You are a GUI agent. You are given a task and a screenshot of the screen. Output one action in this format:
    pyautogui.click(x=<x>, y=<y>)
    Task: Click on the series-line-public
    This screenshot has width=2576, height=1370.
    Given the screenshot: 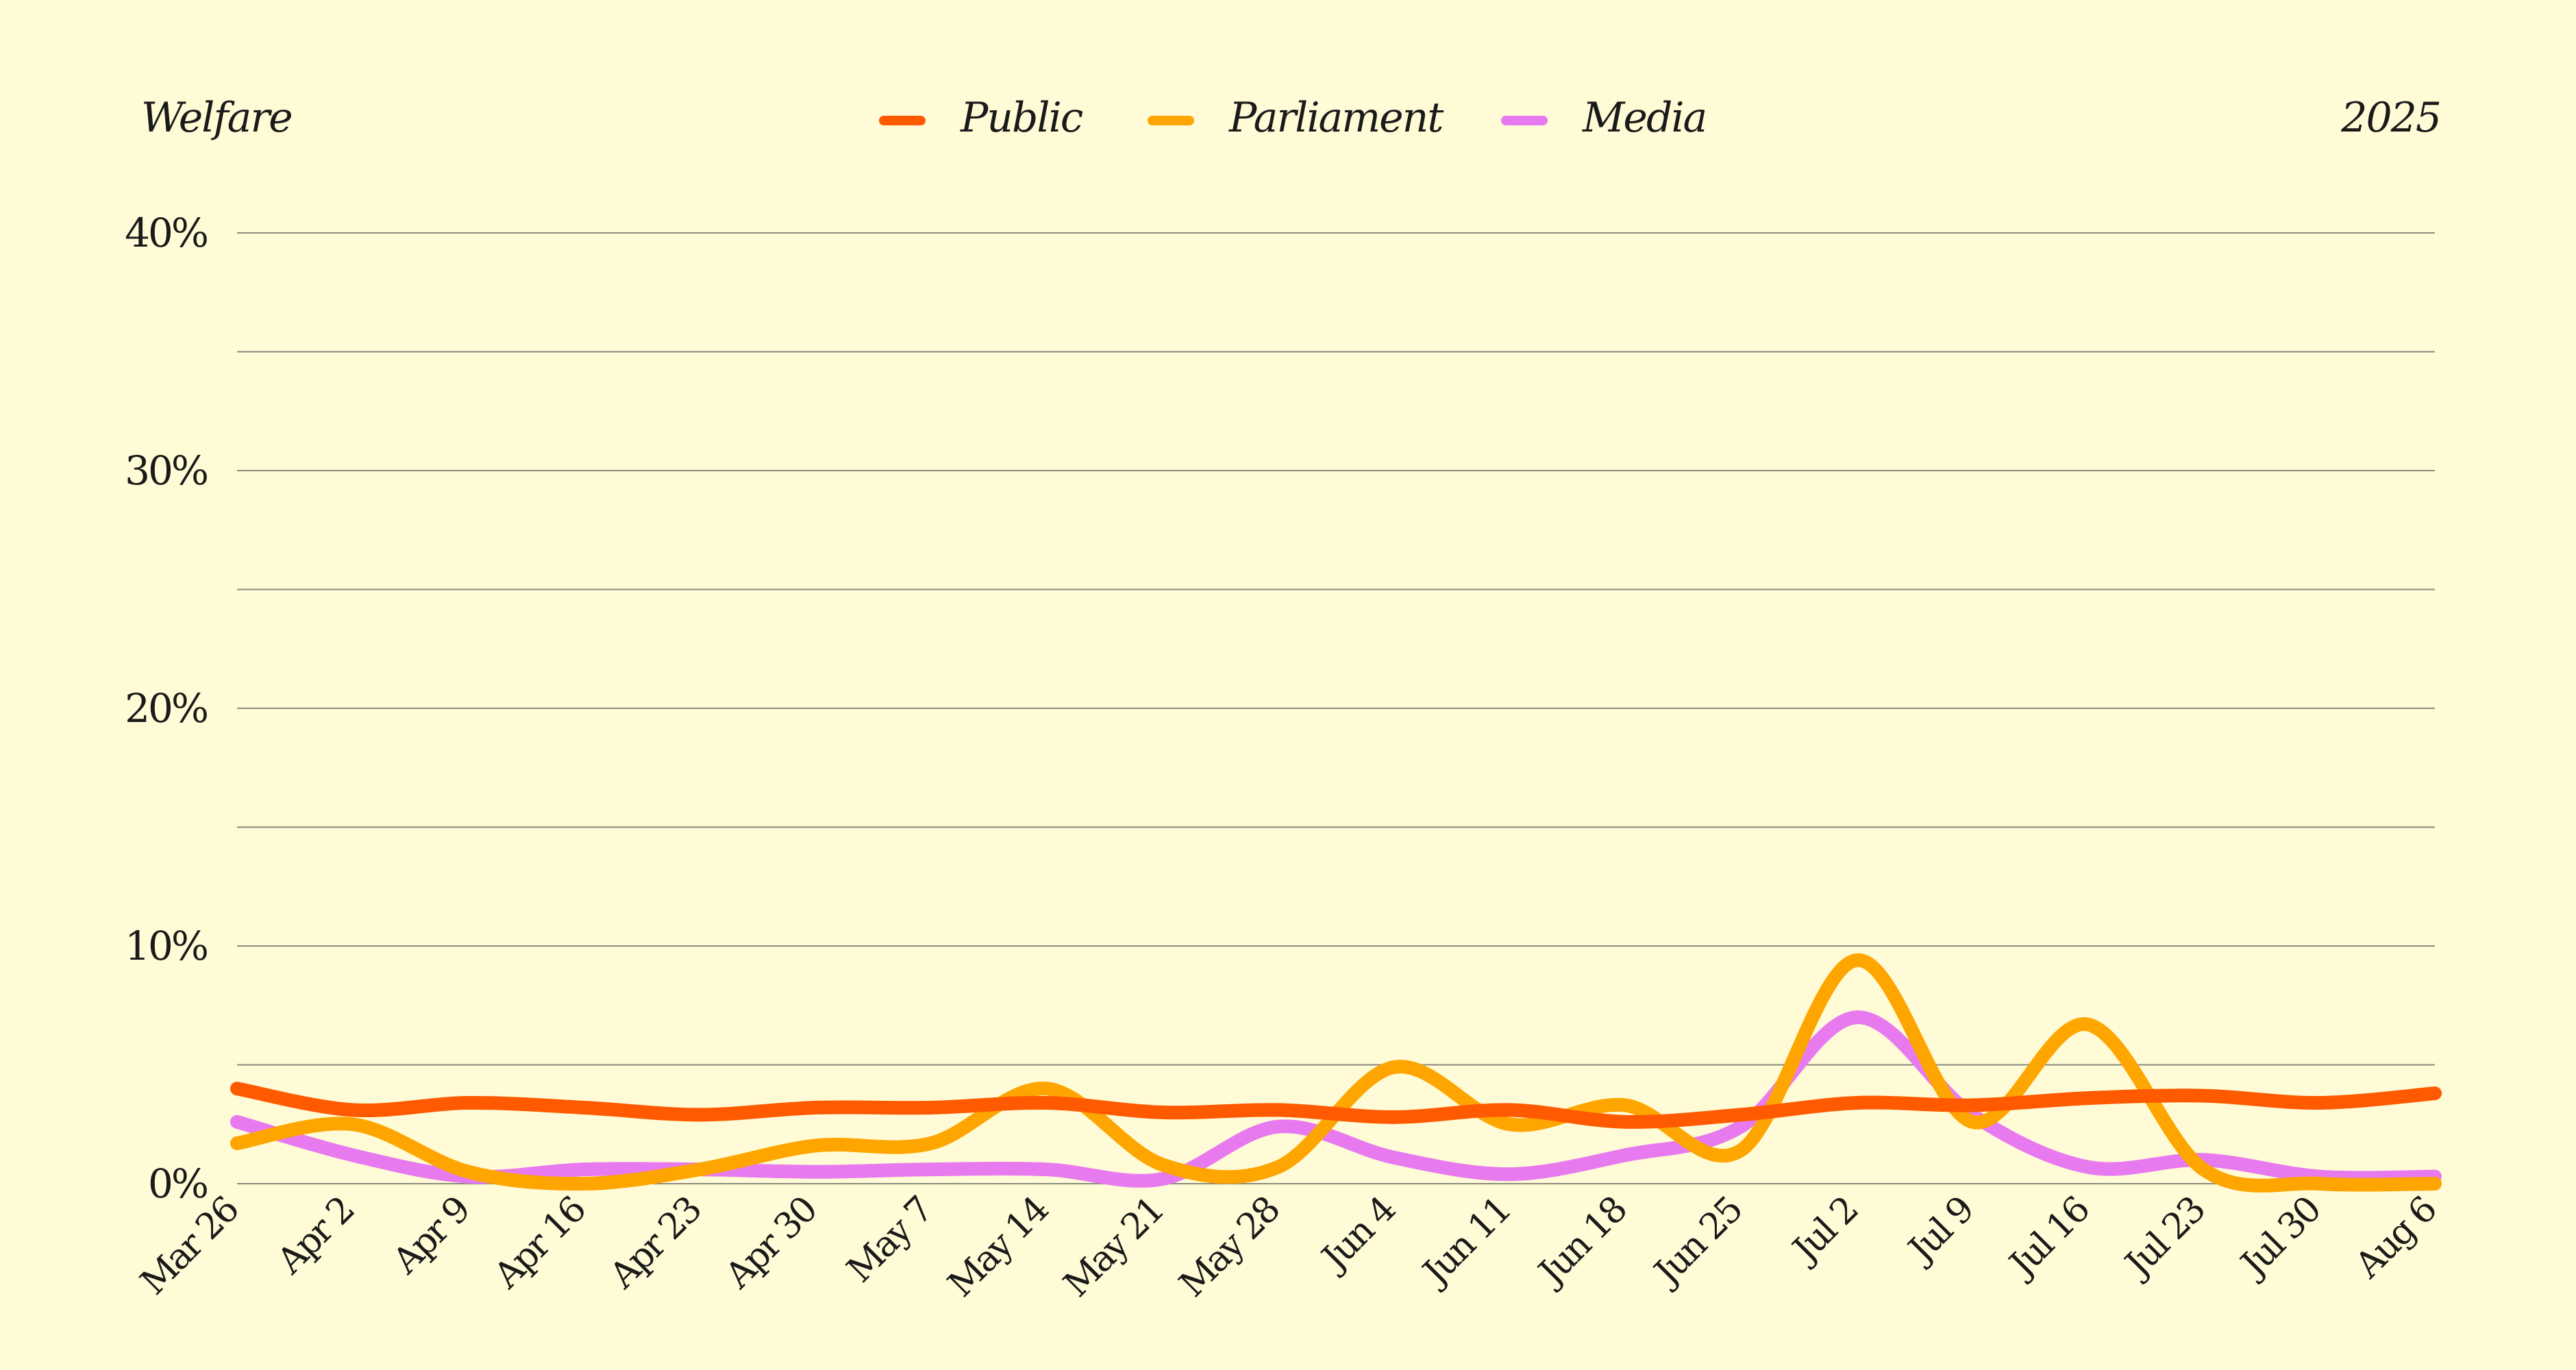 What is the action you would take?
    pyautogui.click(x=1336, y=1106)
    